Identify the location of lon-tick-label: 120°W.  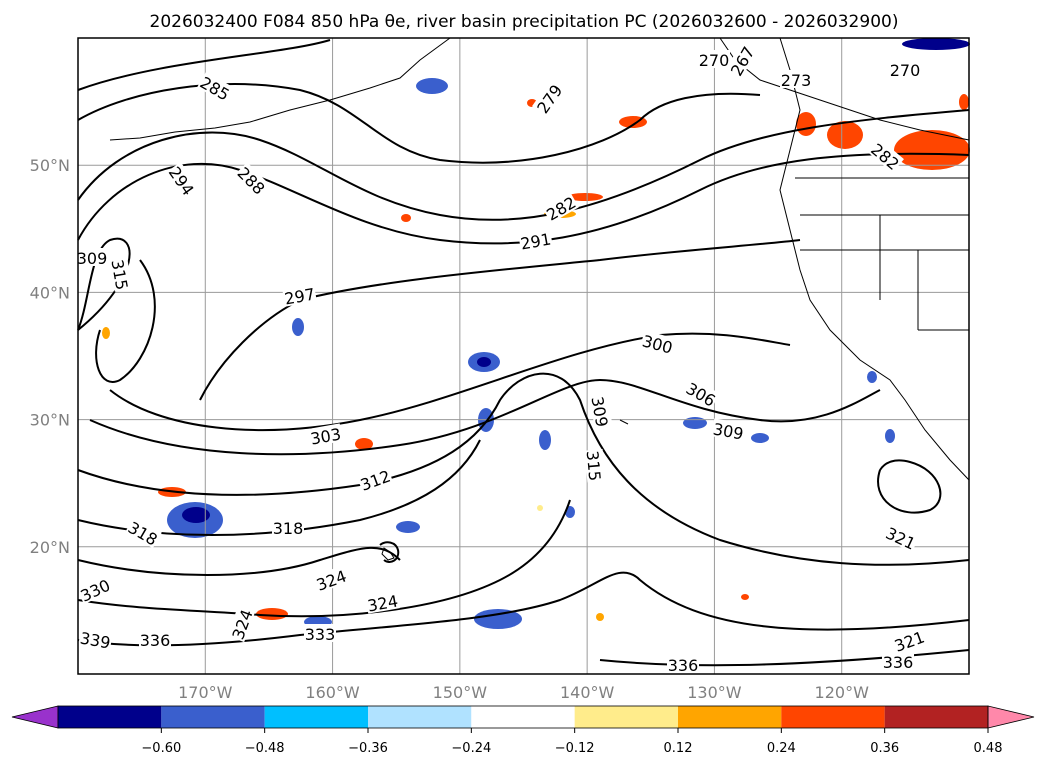
(842, 692).